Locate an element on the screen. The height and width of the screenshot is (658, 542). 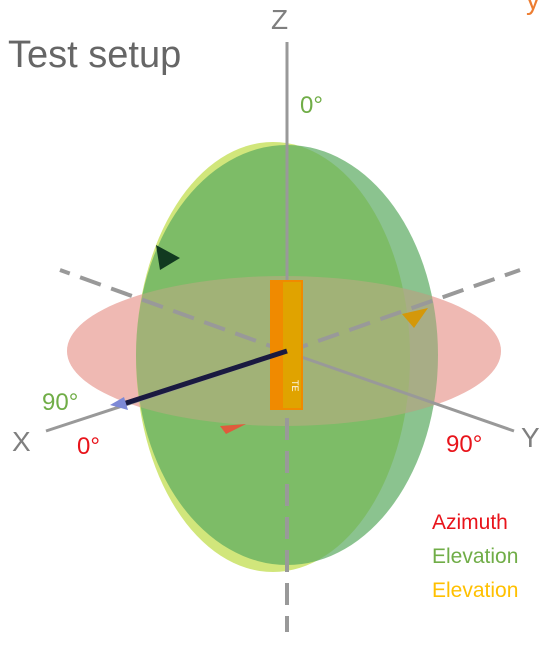
y-axis-label: Y is located at coordinates (530, 437).